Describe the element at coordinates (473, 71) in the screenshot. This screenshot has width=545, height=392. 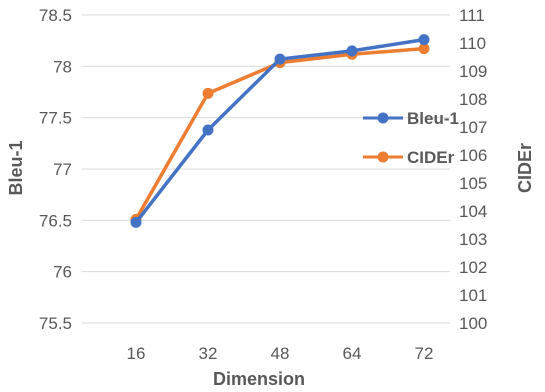
I see `right-tick-label: 109` at that location.